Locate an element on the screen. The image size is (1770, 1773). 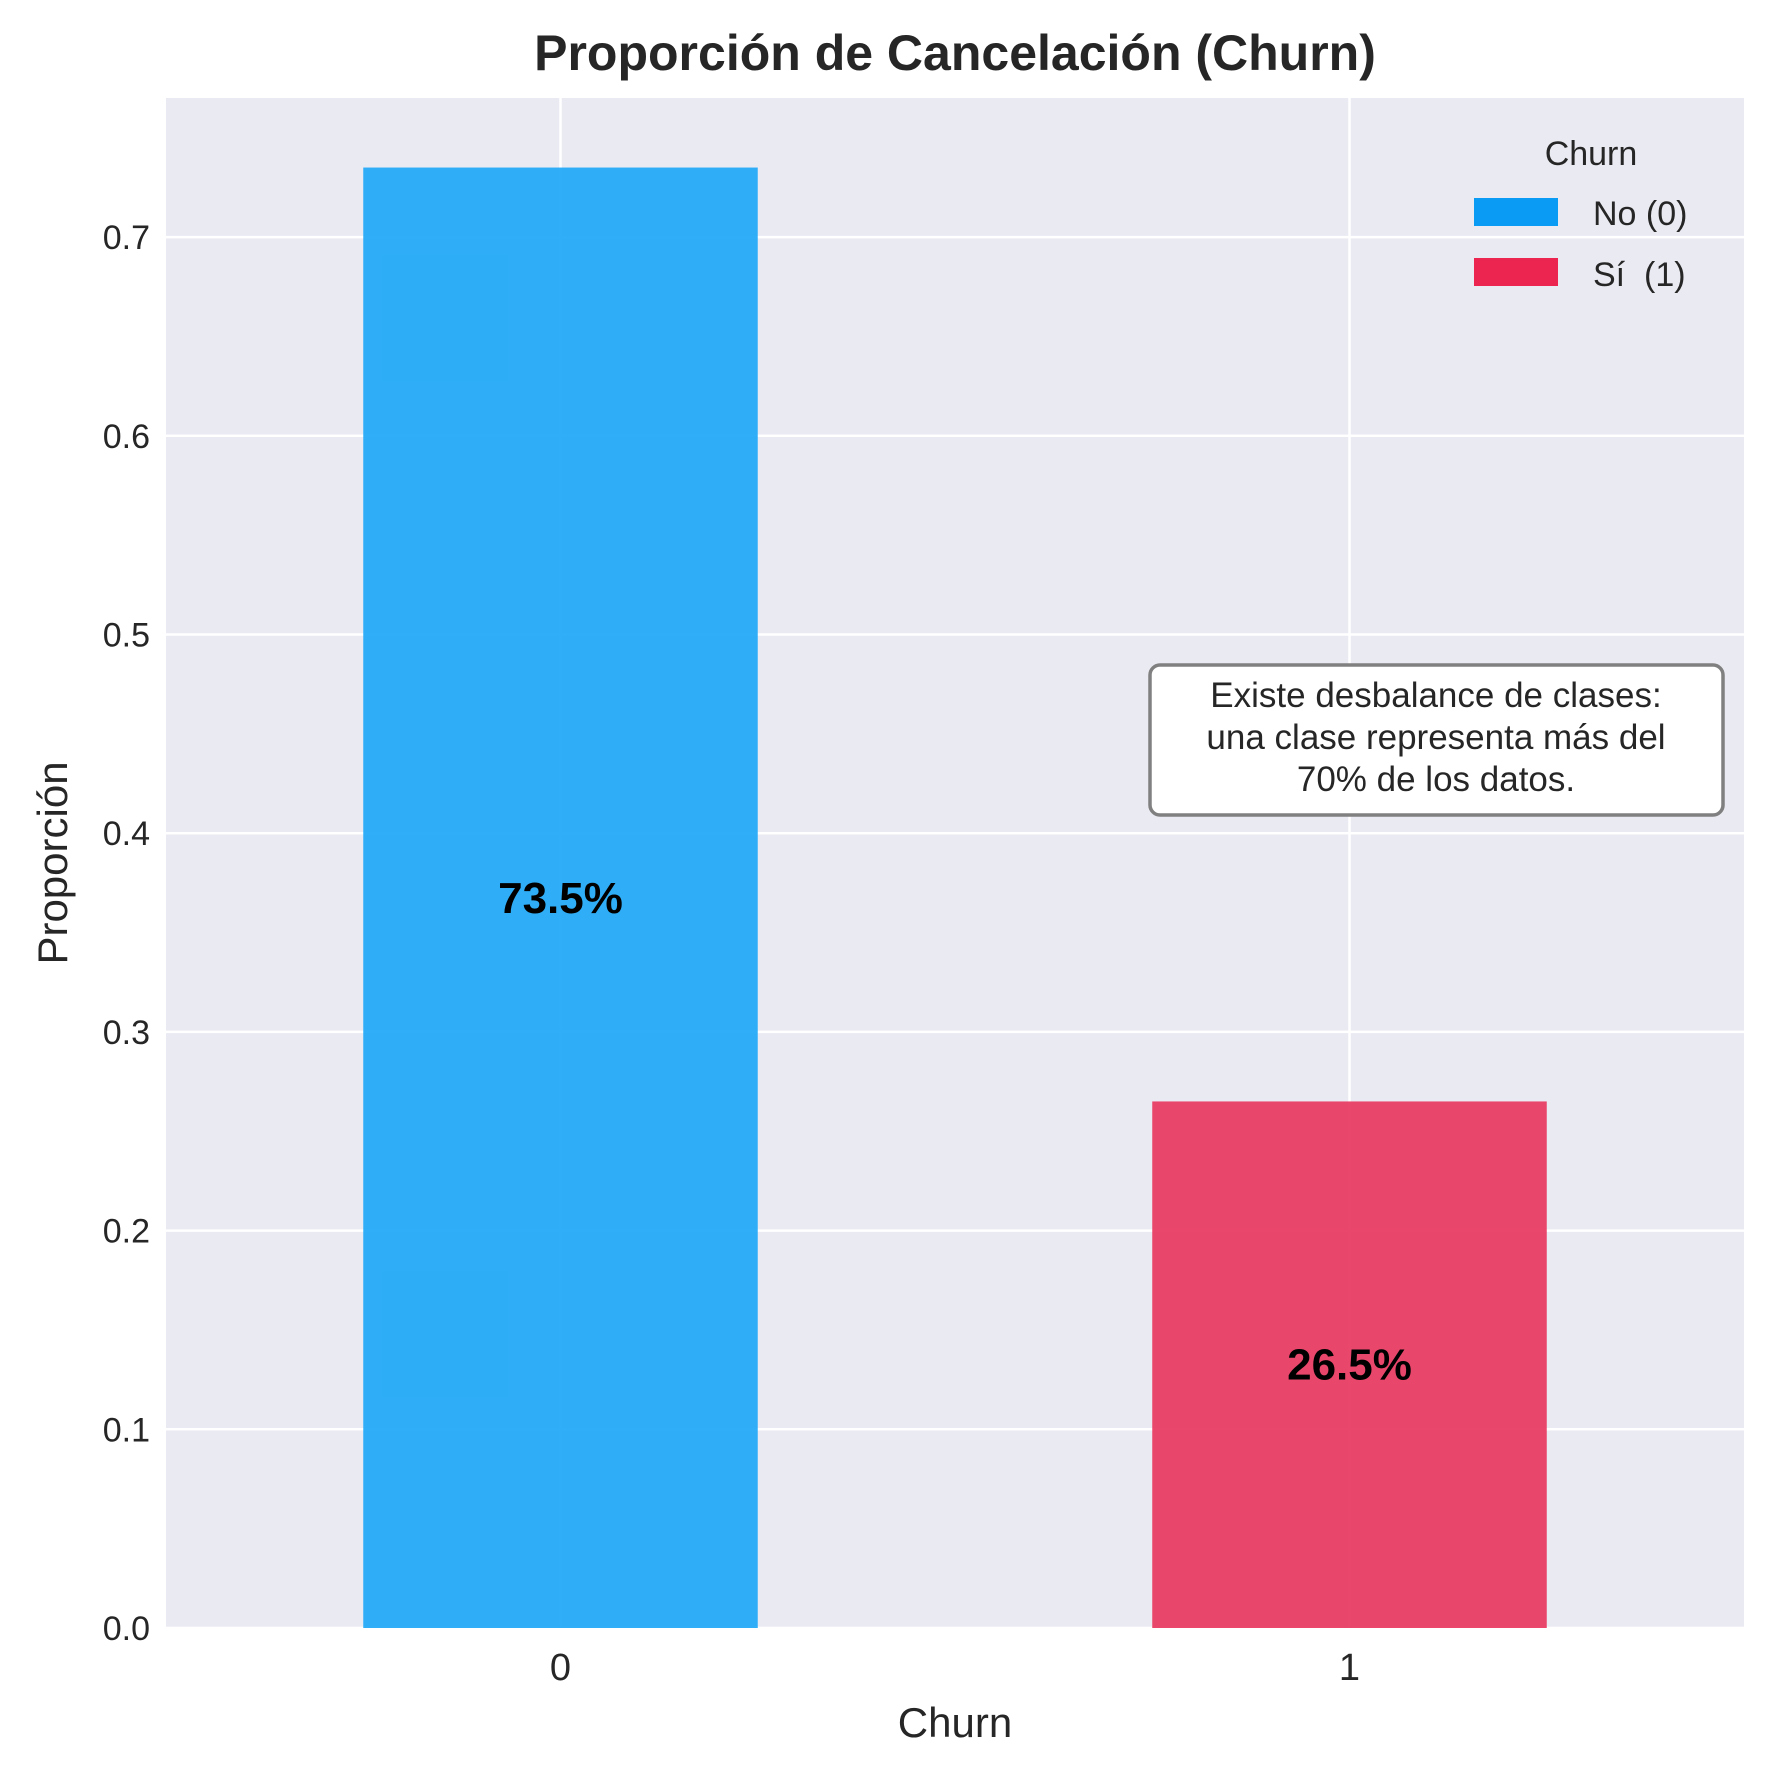
annotation-frame is located at coordinates (1436, 740).